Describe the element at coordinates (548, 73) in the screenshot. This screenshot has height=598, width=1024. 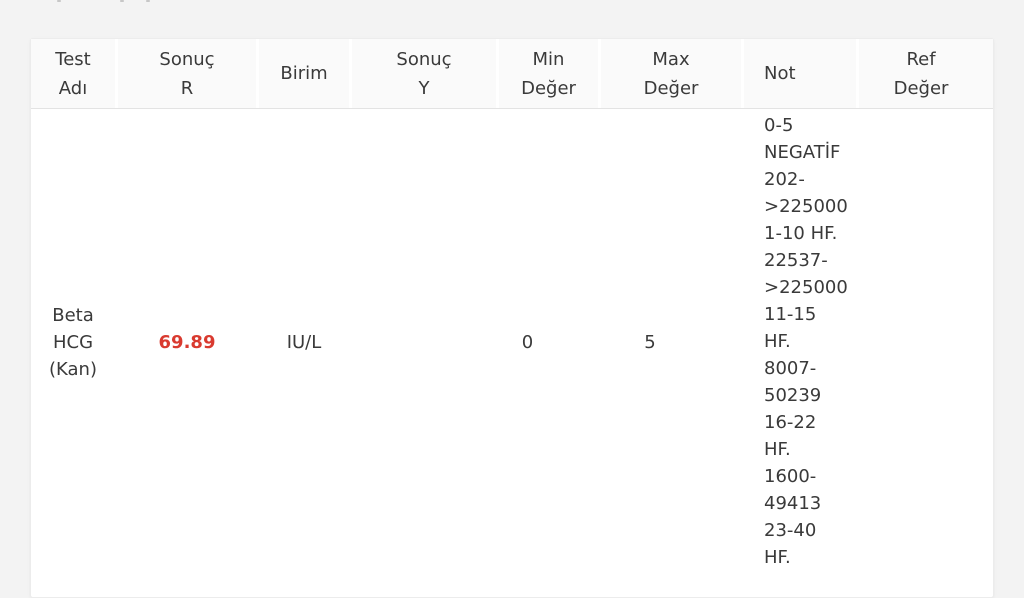
I see `column-header-min-deger: Min Değer` at that location.